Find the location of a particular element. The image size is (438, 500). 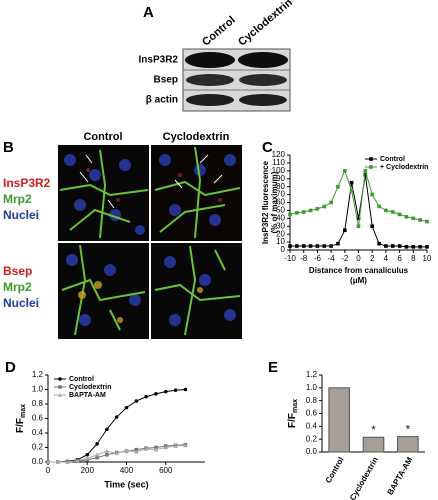

x-tick-label: -4 is located at coordinates (332, 258).